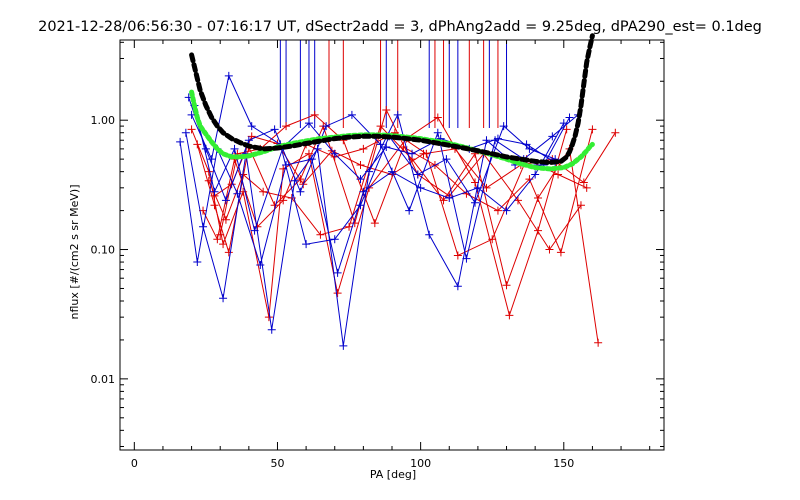 This screenshot has width=800, height=500. Describe the element at coordinates (563, 463) in the screenshot. I see `x-tick-label: 150` at that location.